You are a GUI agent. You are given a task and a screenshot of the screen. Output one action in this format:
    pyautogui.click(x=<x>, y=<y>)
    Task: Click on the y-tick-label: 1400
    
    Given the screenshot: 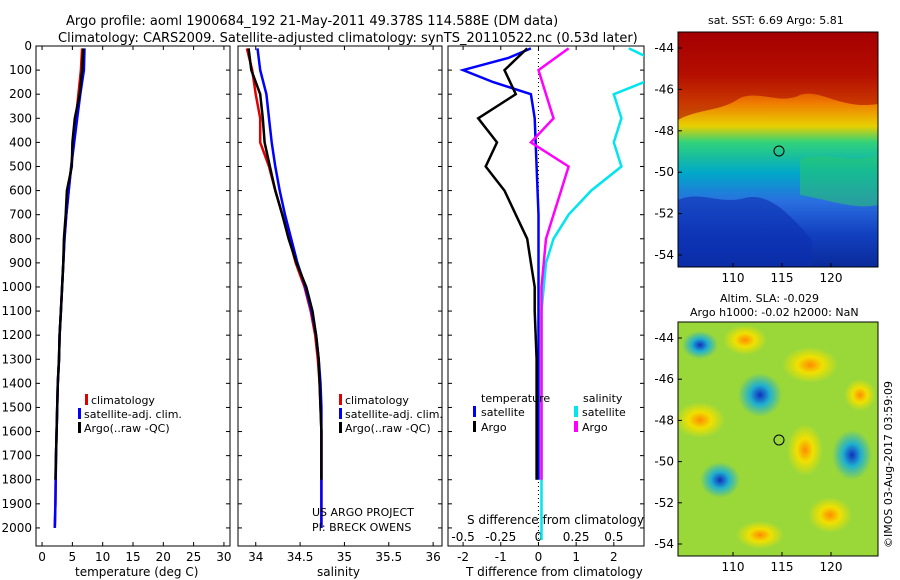 What is the action you would take?
    pyautogui.click(x=16, y=383)
    